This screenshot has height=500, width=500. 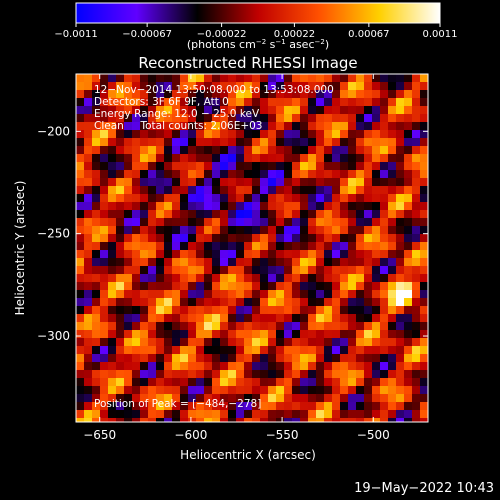 I want to click on annotation-line: Clean Total counts: 2.06E+03, so click(x=178, y=126).